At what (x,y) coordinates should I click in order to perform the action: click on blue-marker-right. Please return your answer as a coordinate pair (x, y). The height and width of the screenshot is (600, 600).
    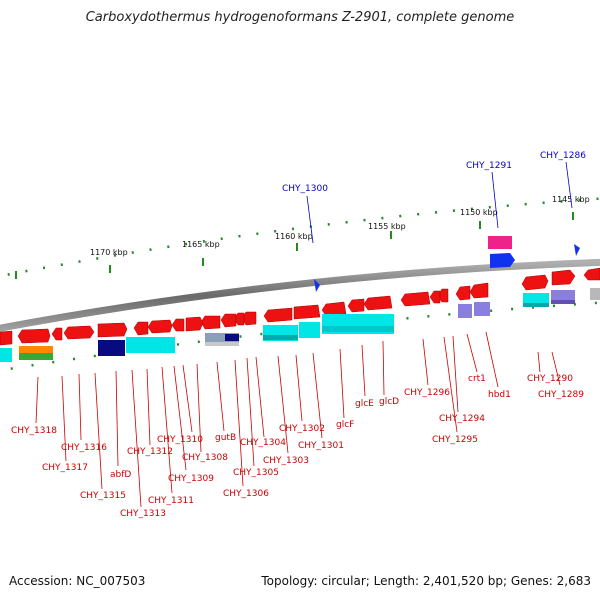
    Looking at the image, I should click on (577, 250).